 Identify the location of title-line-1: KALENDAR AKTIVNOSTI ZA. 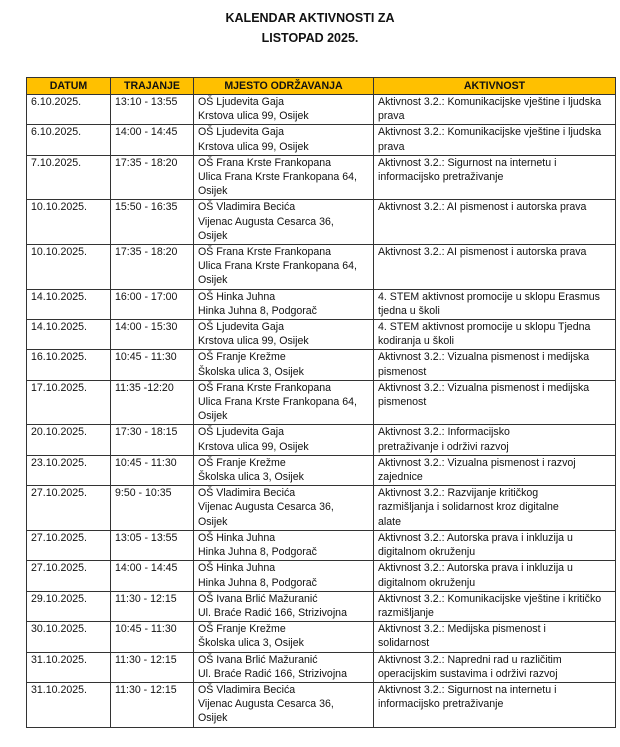
(310, 18).